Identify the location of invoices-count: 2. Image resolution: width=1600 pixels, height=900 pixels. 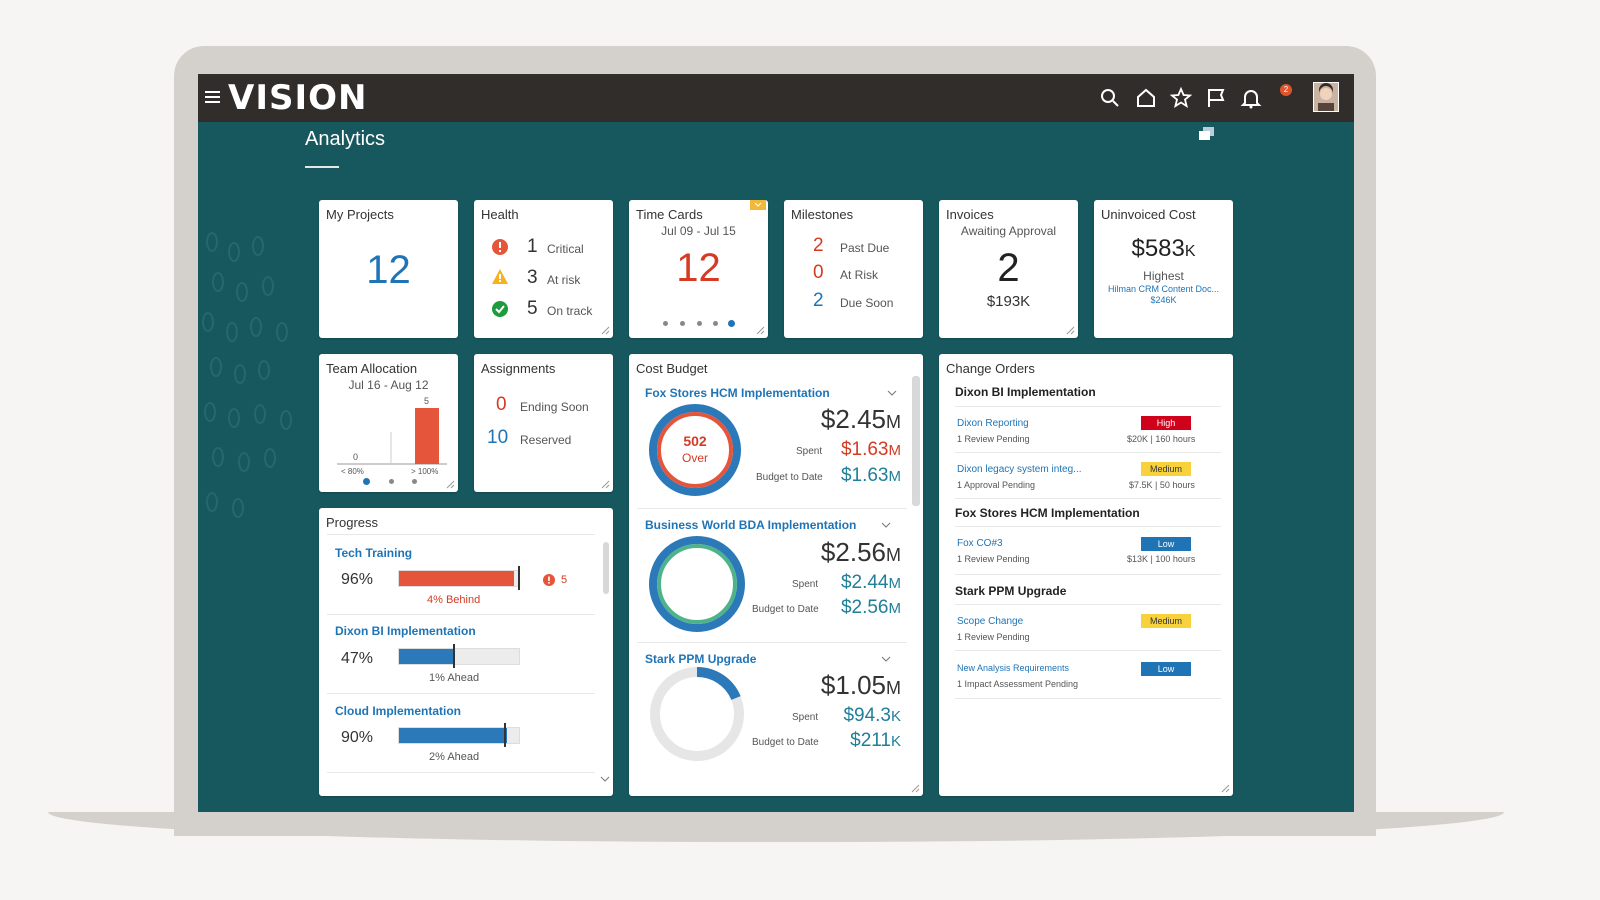
(1008, 268).